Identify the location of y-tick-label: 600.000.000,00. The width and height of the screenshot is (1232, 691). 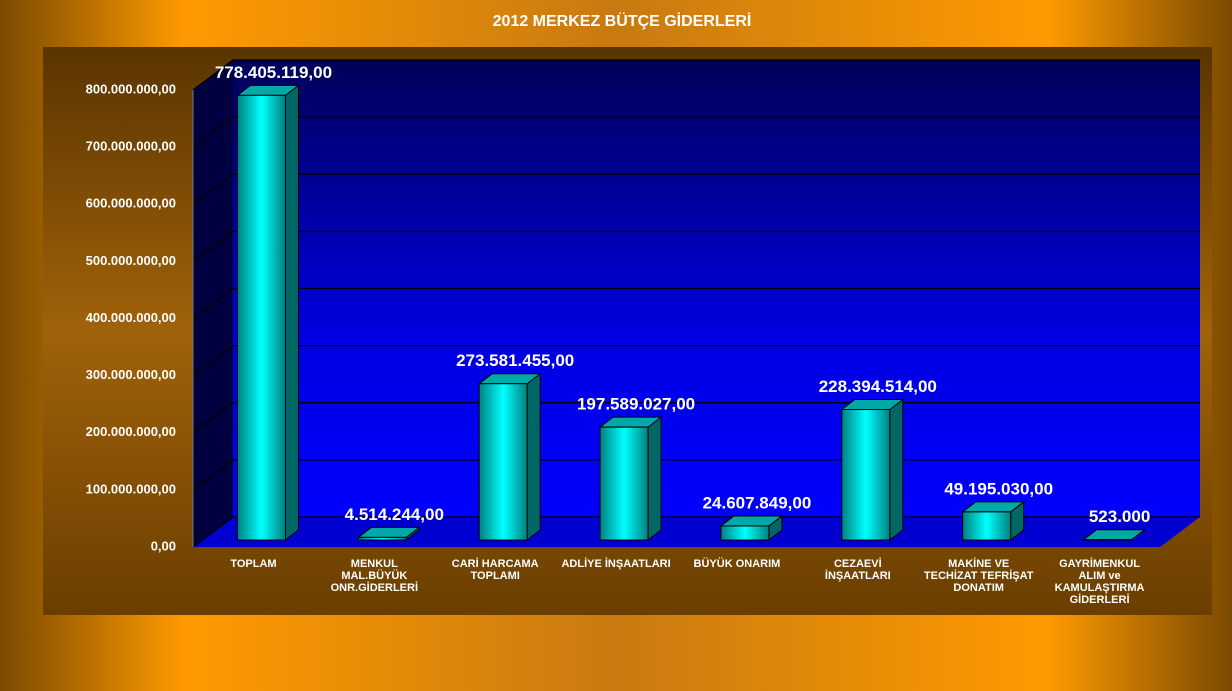
(131, 203).